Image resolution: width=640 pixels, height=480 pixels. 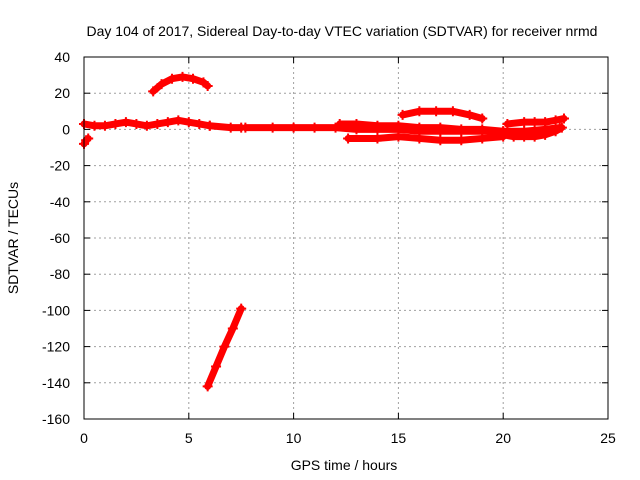 What do you see at coordinates (66, 129) in the screenshot?
I see `y-tick-label: 0` at bounding box center [66, 129].